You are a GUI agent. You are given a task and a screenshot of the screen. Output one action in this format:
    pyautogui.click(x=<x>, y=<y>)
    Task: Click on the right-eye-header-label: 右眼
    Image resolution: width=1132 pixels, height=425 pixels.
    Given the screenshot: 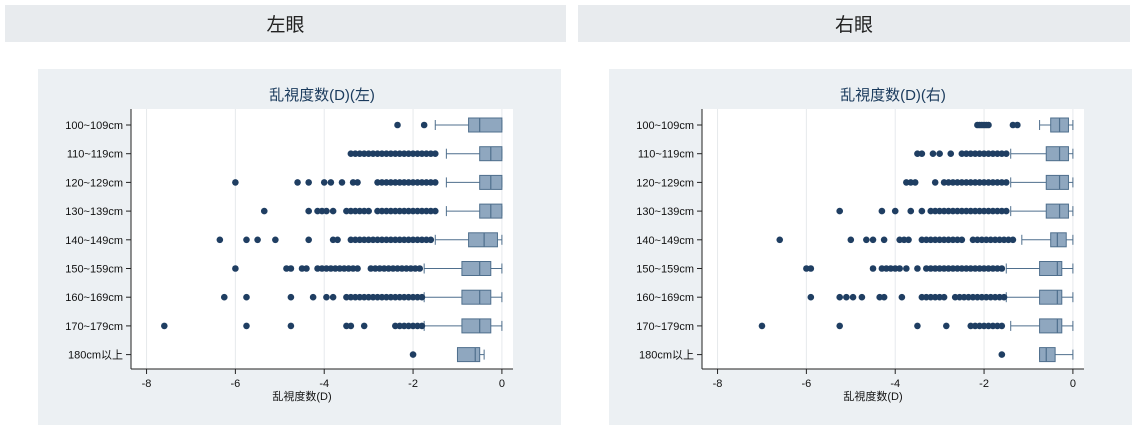 What is the action you would take?
    pyautogui.click(x=853, y=25)
    